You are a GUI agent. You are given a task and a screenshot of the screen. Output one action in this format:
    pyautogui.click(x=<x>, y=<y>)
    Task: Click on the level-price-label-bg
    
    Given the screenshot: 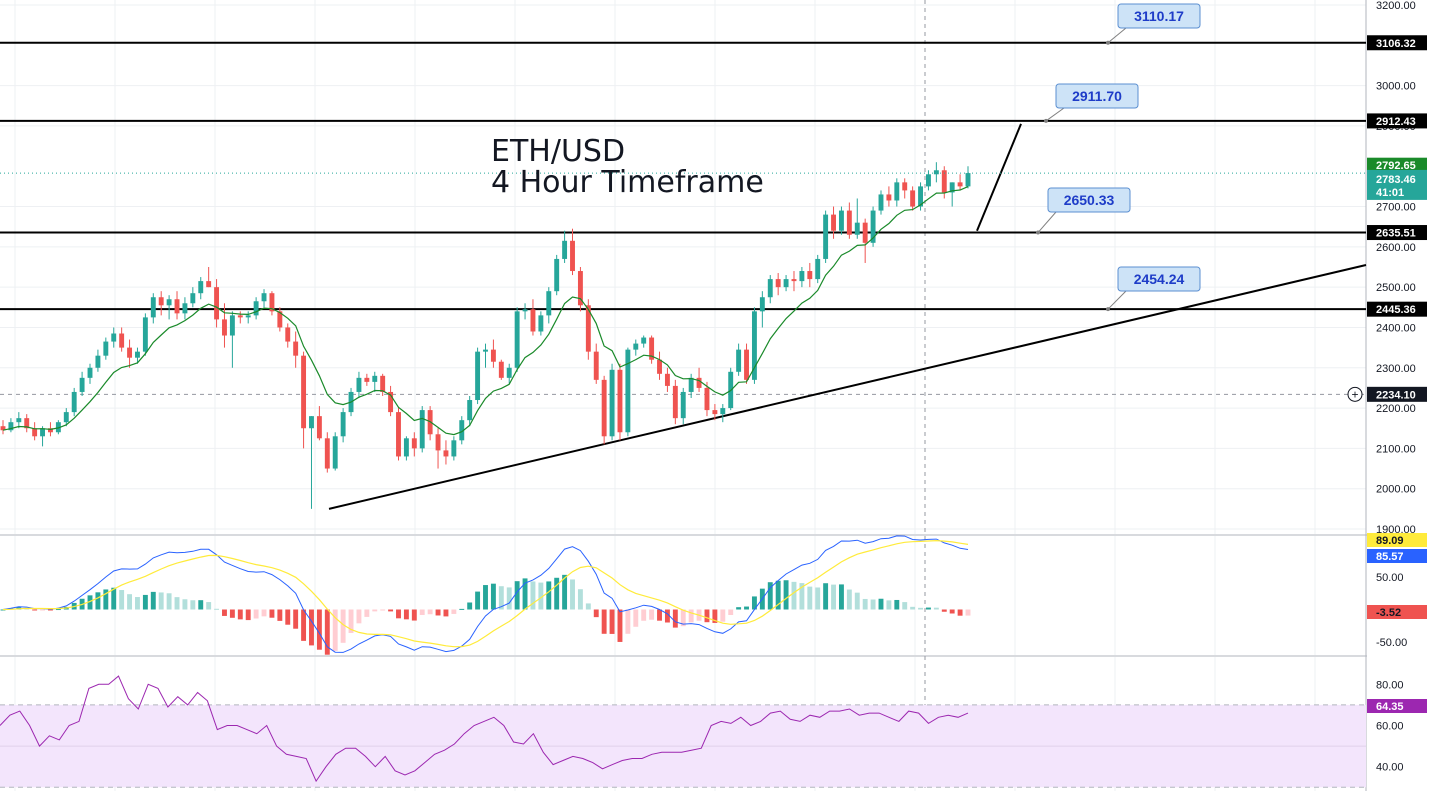 What is the action you would take?
    pyautogui.click(x=1397, y=121)
    